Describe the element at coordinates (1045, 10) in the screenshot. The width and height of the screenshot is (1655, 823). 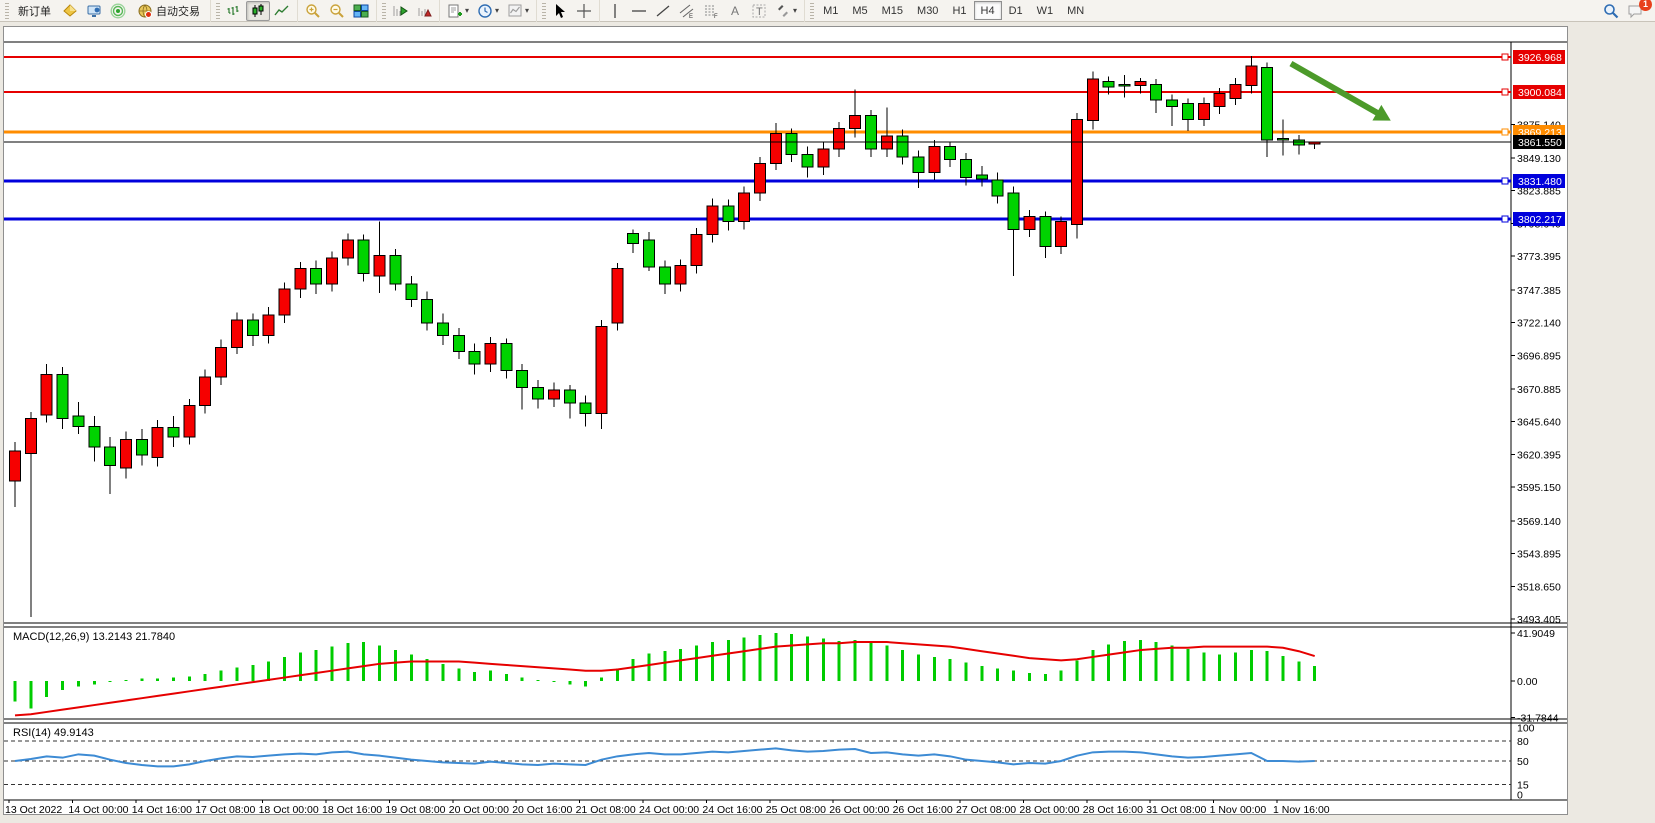
I see `timeframe-button-w1: W1` at that location.